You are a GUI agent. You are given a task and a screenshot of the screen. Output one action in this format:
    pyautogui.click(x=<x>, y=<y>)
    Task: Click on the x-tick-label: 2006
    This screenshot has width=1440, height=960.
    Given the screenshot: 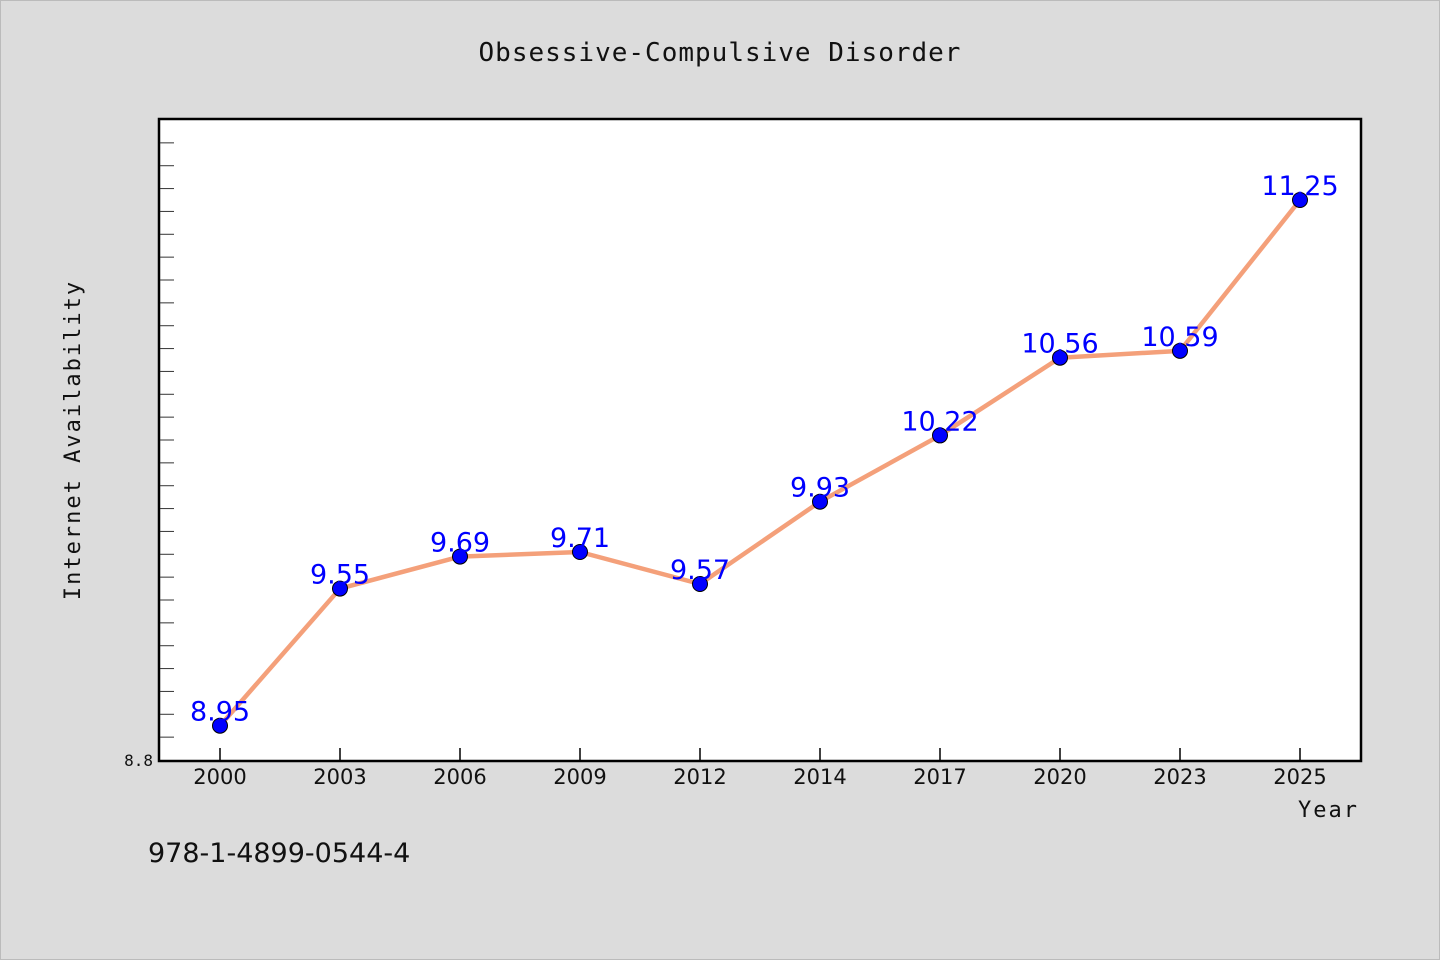 What is the action you would take?
    pyautogui.click(x=459, y=777)
    